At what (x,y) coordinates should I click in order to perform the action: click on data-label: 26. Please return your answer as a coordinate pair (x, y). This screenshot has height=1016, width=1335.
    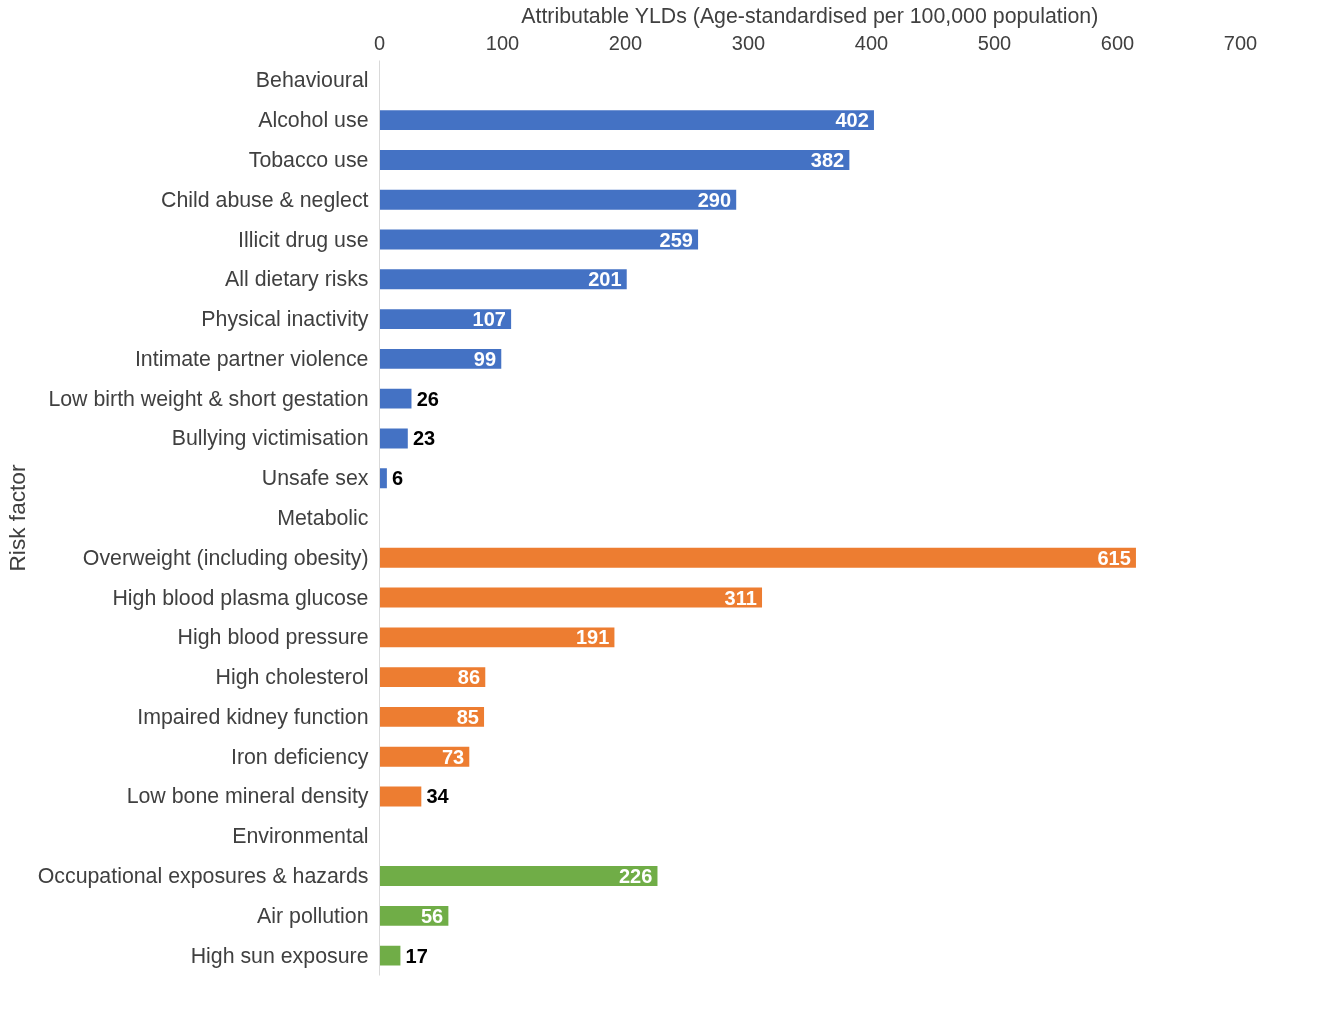
    Looking at the image, I should click on (427, 398).